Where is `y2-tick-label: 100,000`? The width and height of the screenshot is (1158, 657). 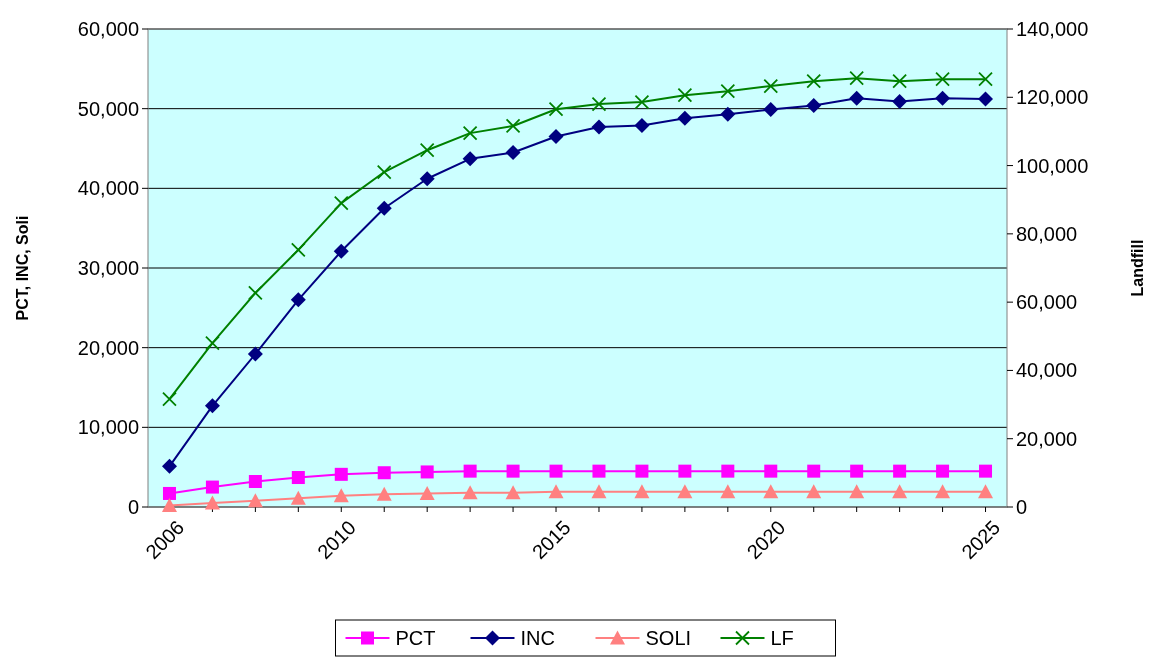 y2-tick-label: 100,000 is located at coordinates (1052, 165).